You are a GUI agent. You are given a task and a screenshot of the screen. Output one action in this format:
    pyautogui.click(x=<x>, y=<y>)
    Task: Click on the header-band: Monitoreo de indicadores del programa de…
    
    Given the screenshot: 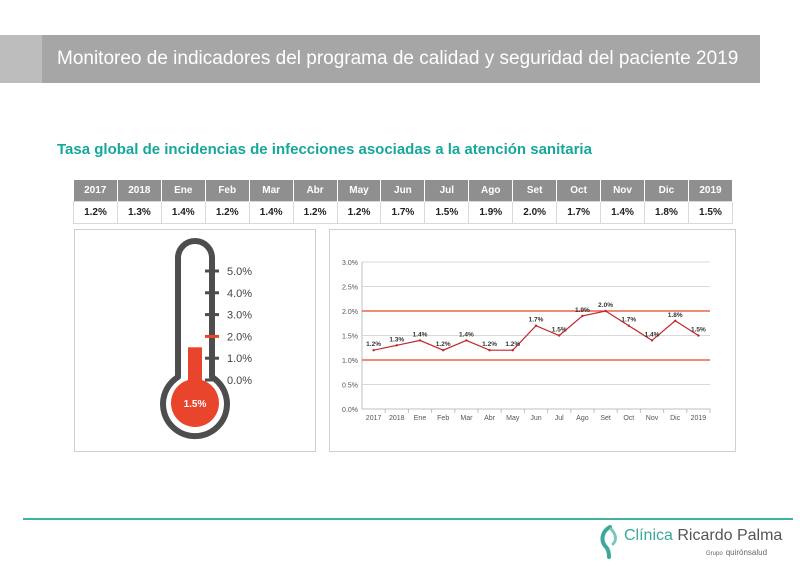 What is the action you would take?
    pyautogui.click(x=380, y=59)
    